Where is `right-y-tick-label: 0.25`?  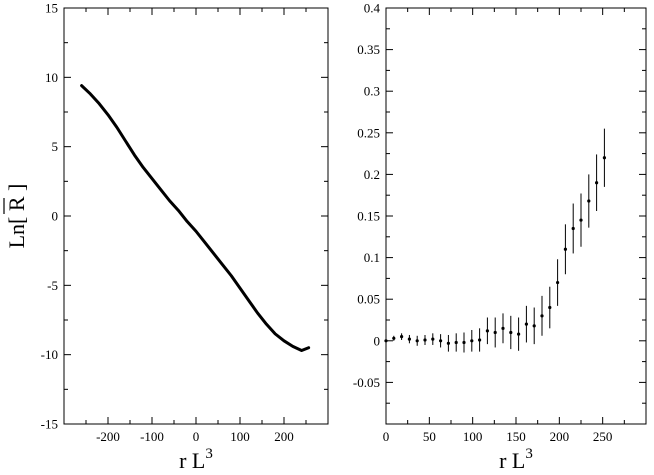 right-y-tick-label: 0.25 is located at coordinates (368, 132).